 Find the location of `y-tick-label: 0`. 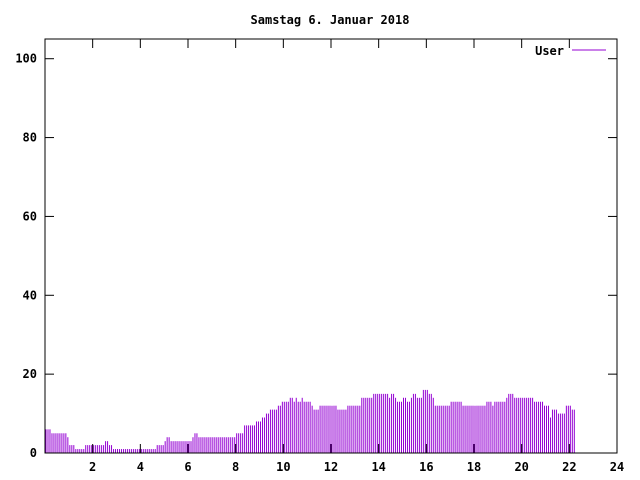

y-tick-label: 0 is located at coordinates (33, 453).